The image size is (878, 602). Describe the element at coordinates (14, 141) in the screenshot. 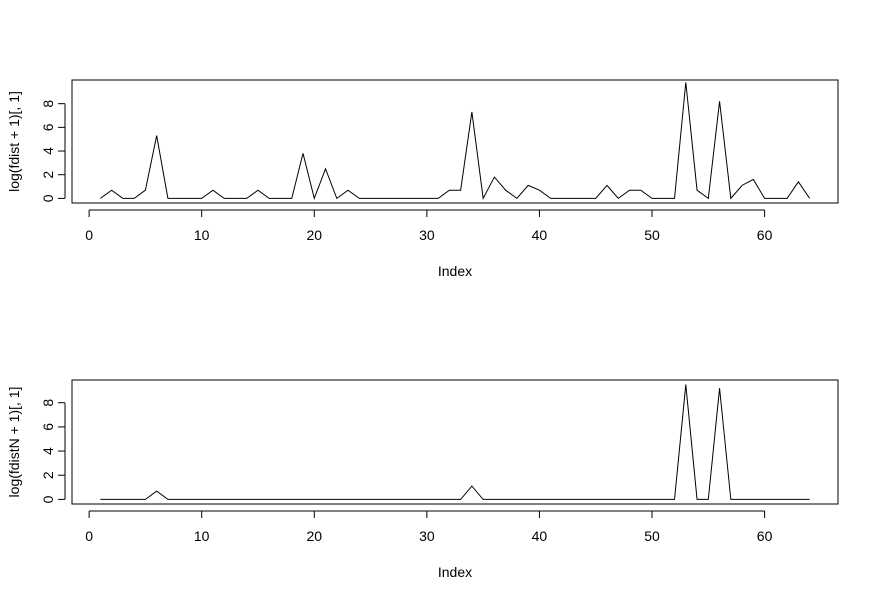

I see `y-axis-label: log(fdist + 1)[, 1]` at that location.